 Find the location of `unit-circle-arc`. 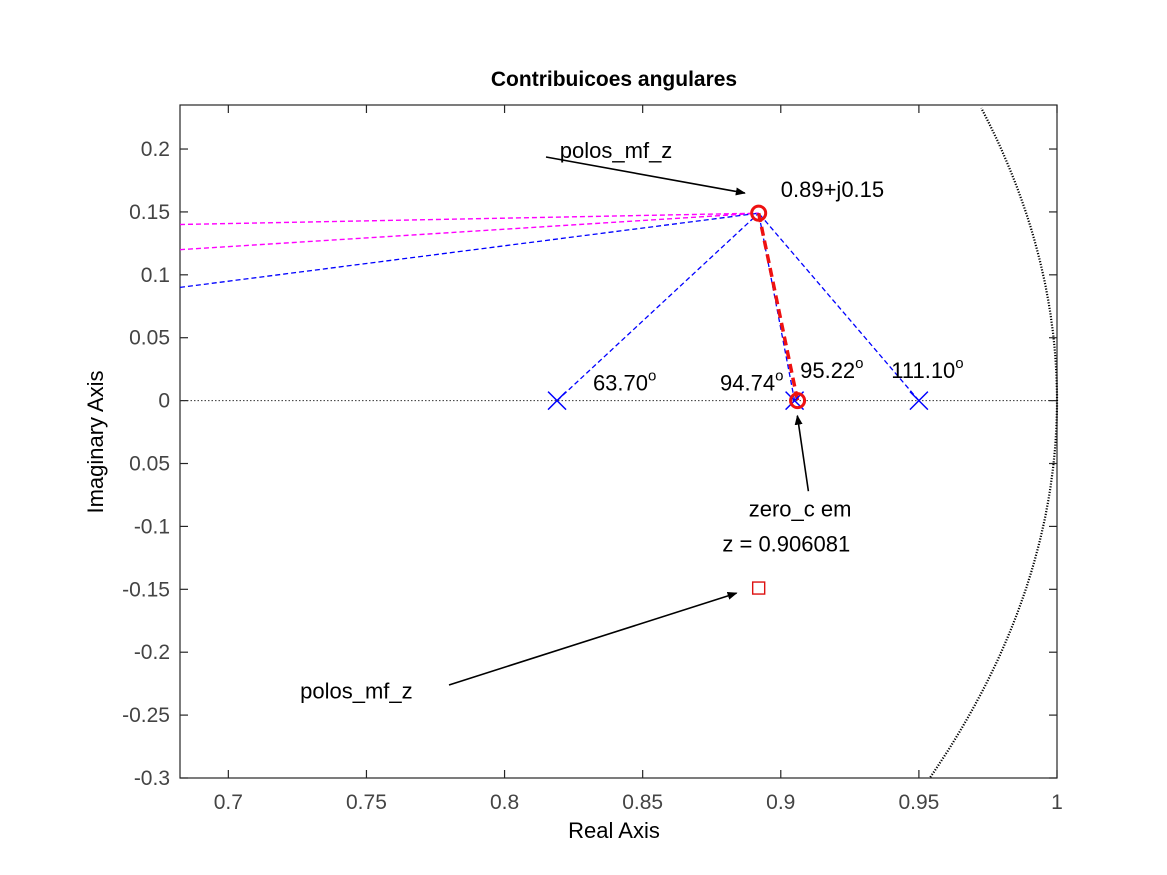

unit-circle-arc is located at coordinates (994, 442).